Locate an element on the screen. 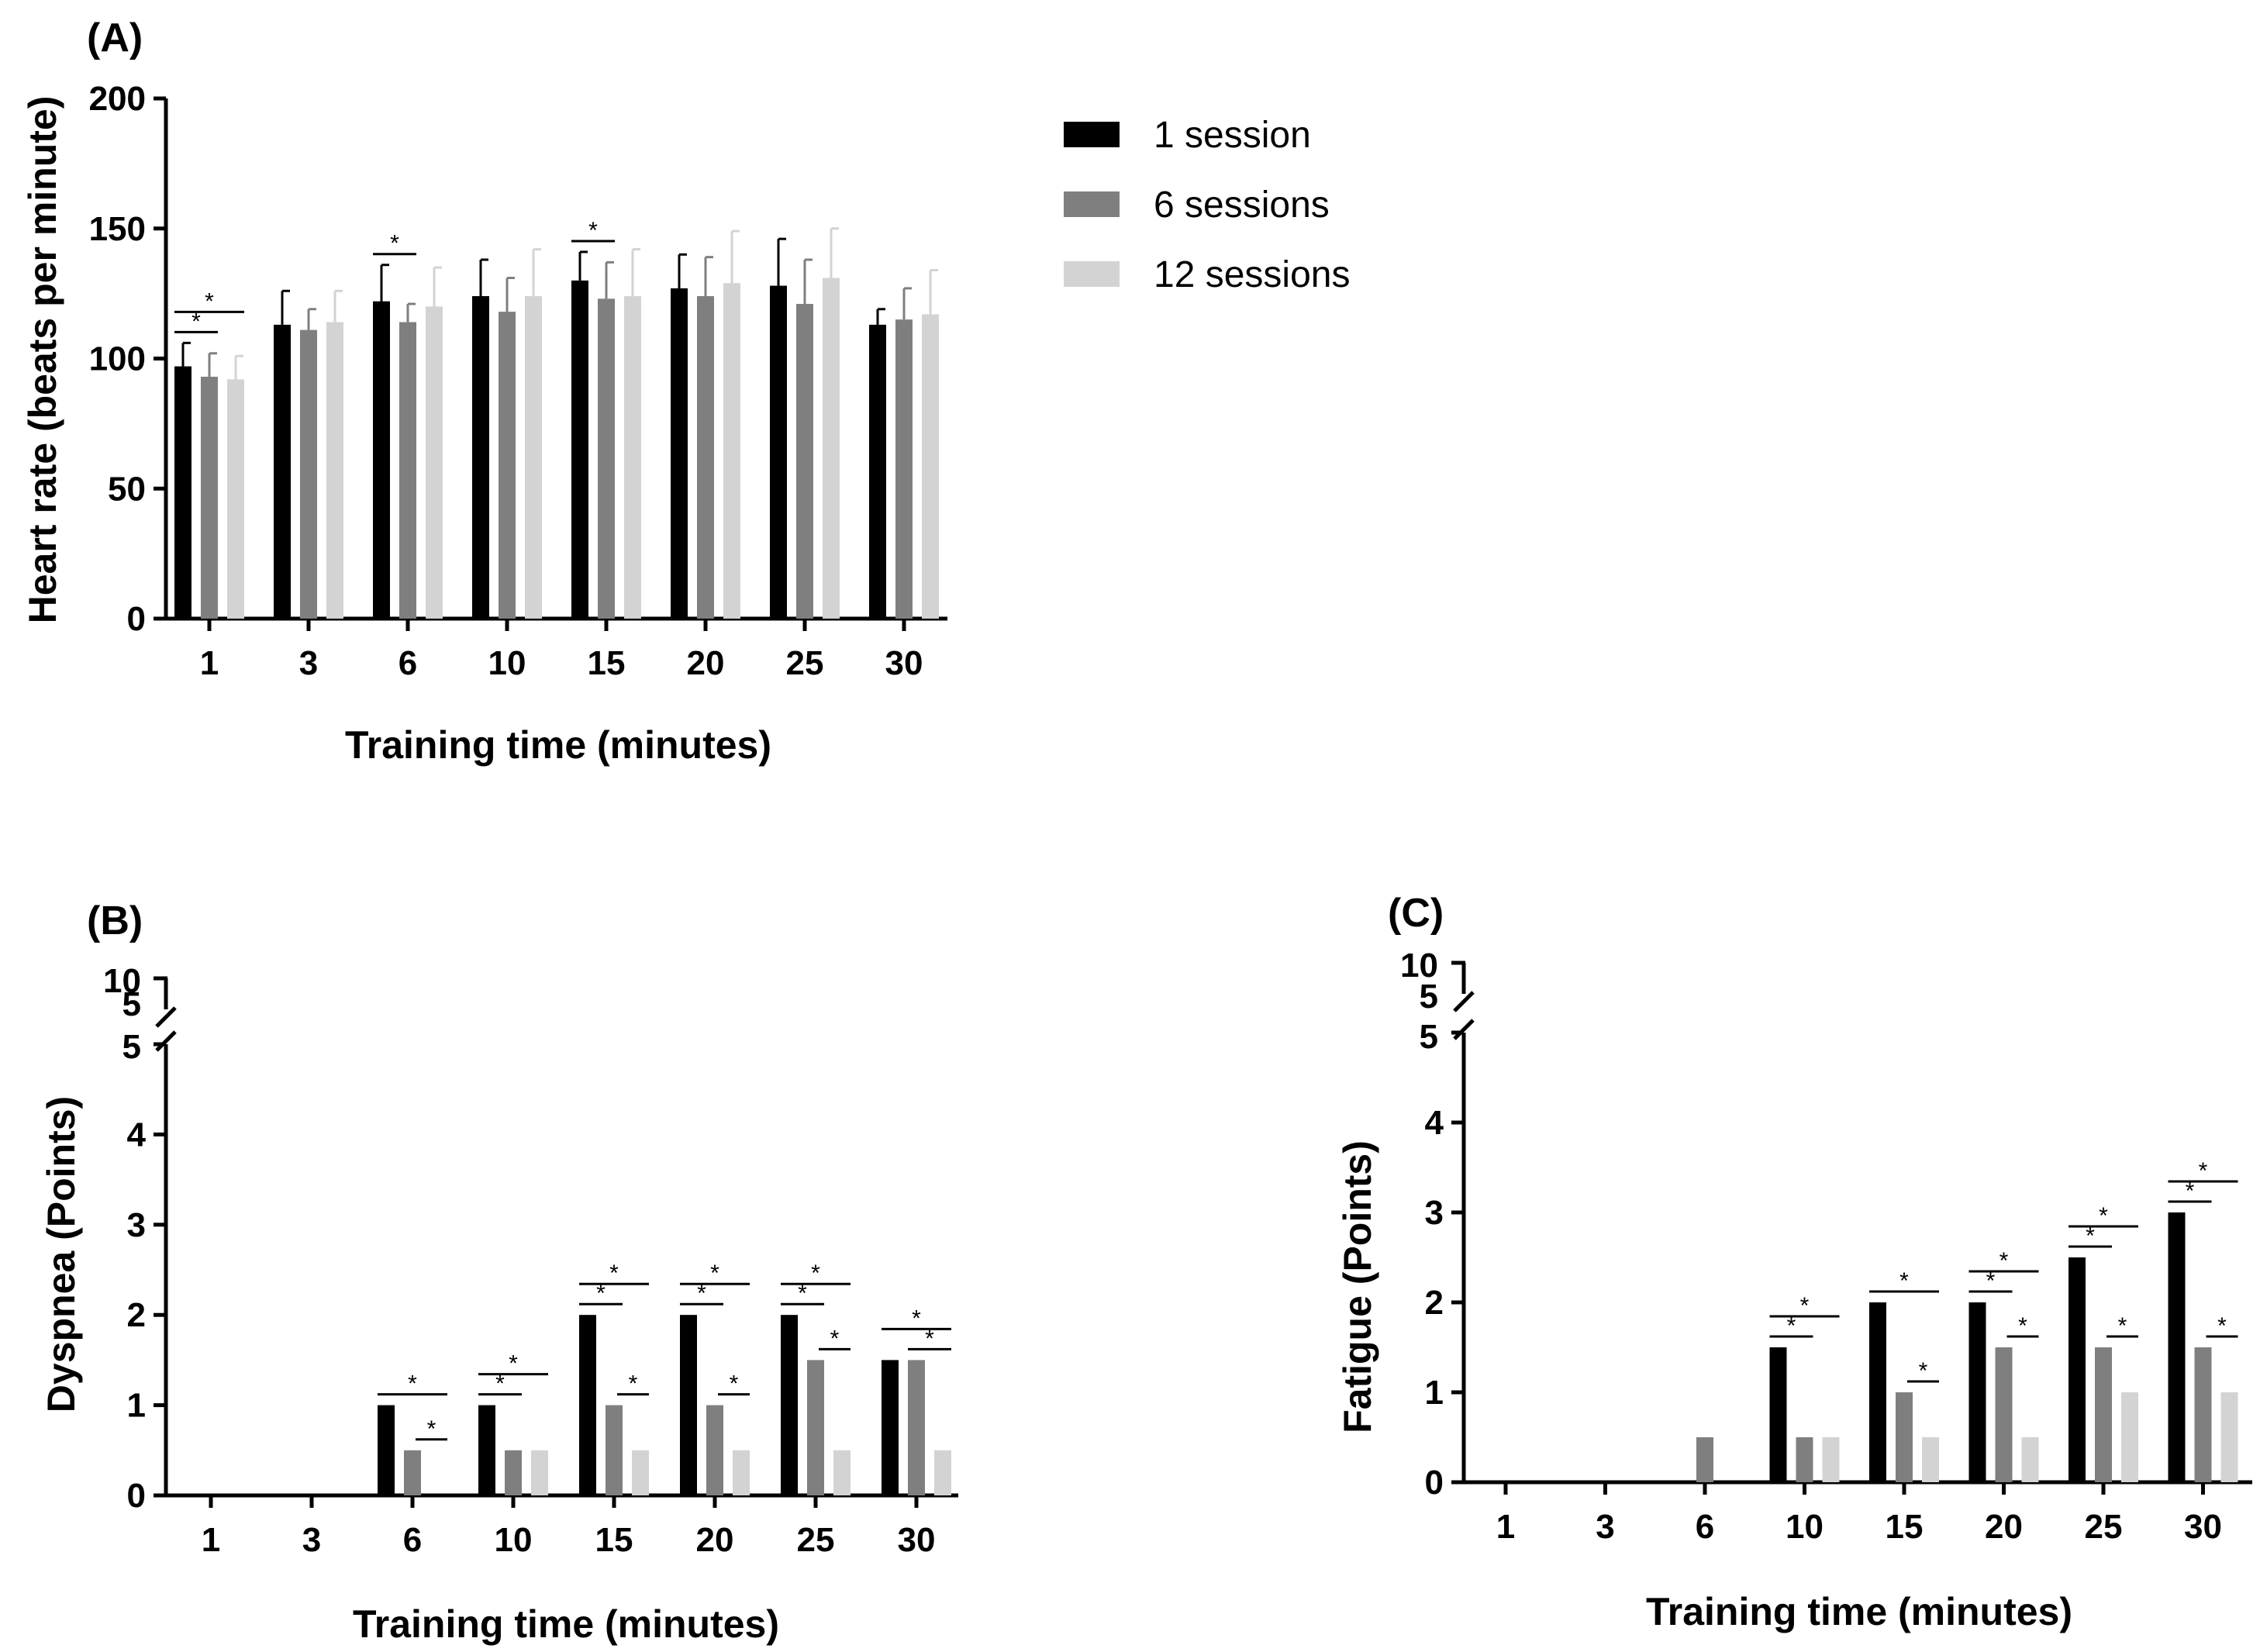  panel-a-label: (A) is located at coordinates (115, 38).